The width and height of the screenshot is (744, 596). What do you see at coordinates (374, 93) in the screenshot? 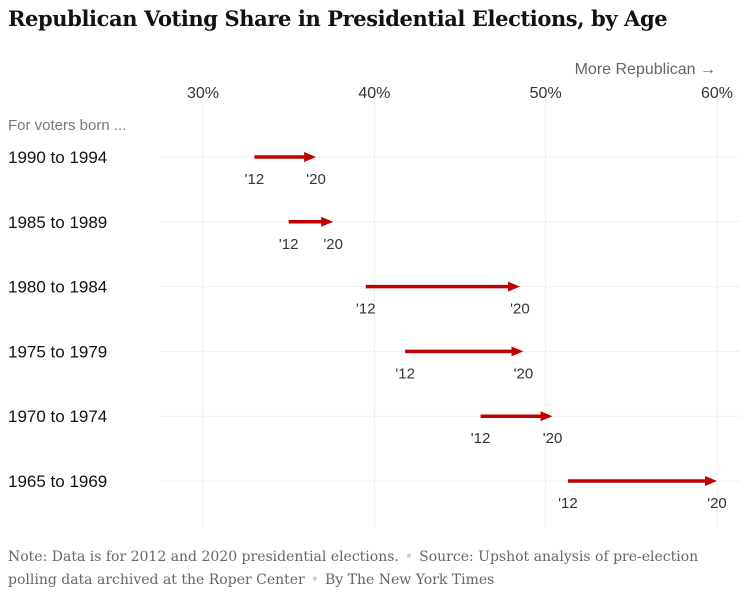
I see `x-tick-label: 40%` at bounding box center [374, 93].